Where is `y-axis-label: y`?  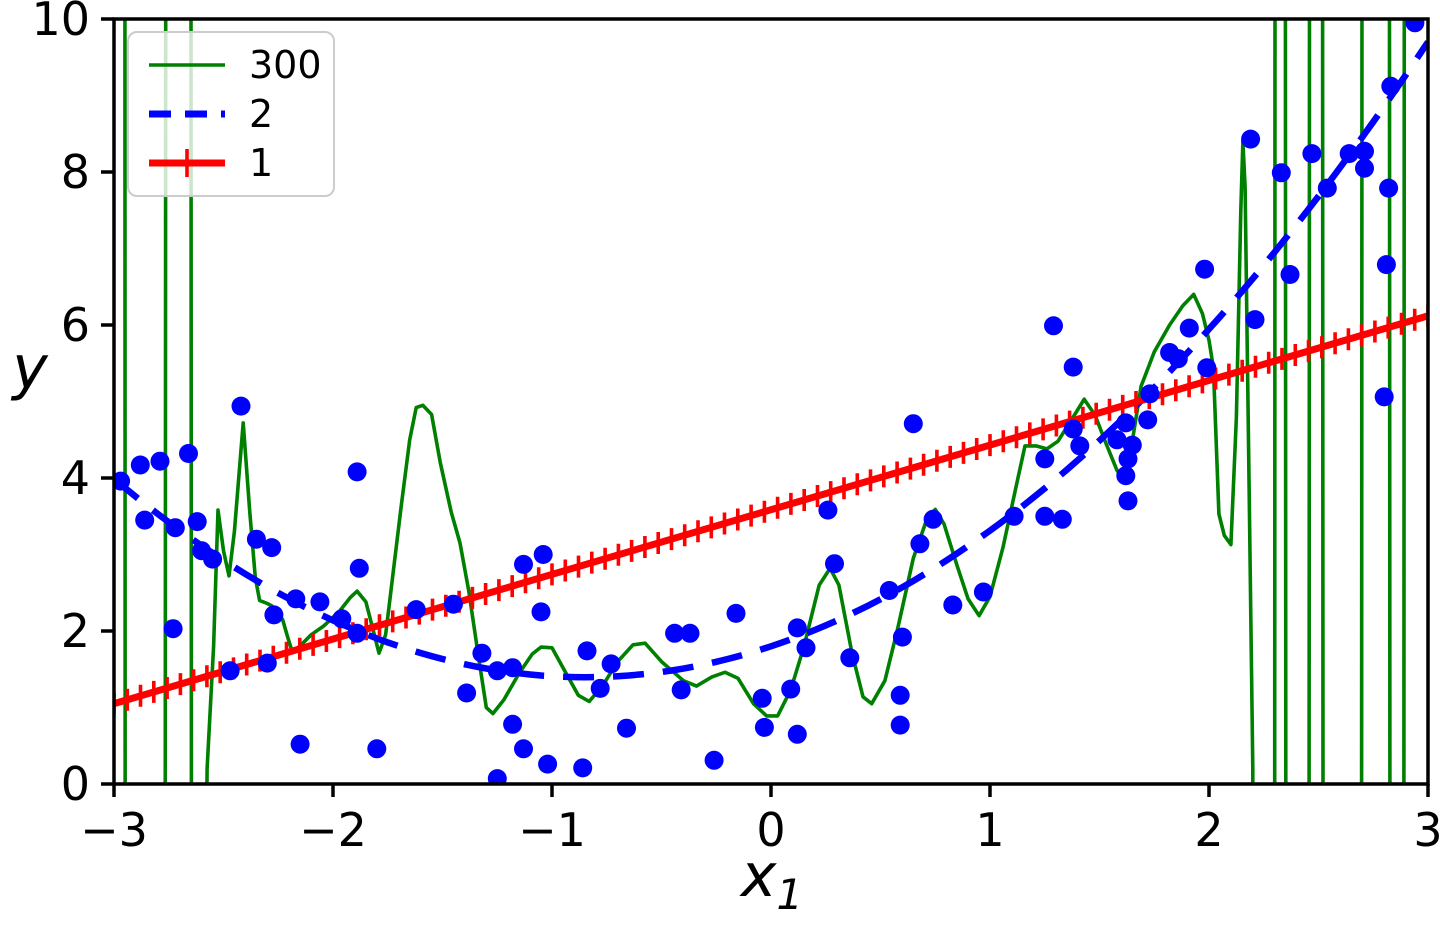
y-axis-label: y is located at coordinates (30, 368).